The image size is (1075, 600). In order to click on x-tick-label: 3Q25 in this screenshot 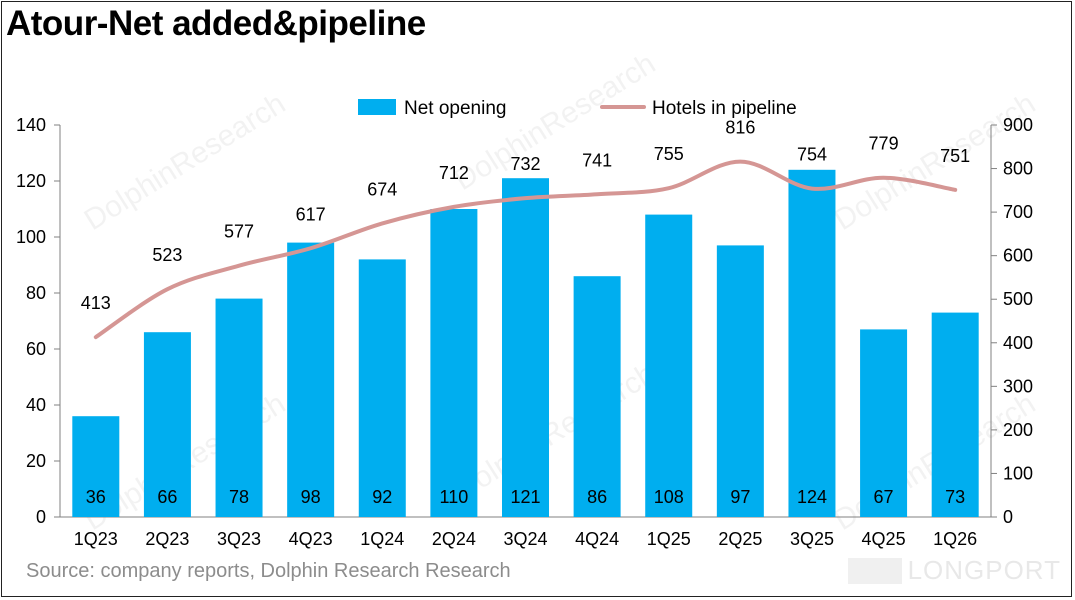, I will do `click(812, 539)`.